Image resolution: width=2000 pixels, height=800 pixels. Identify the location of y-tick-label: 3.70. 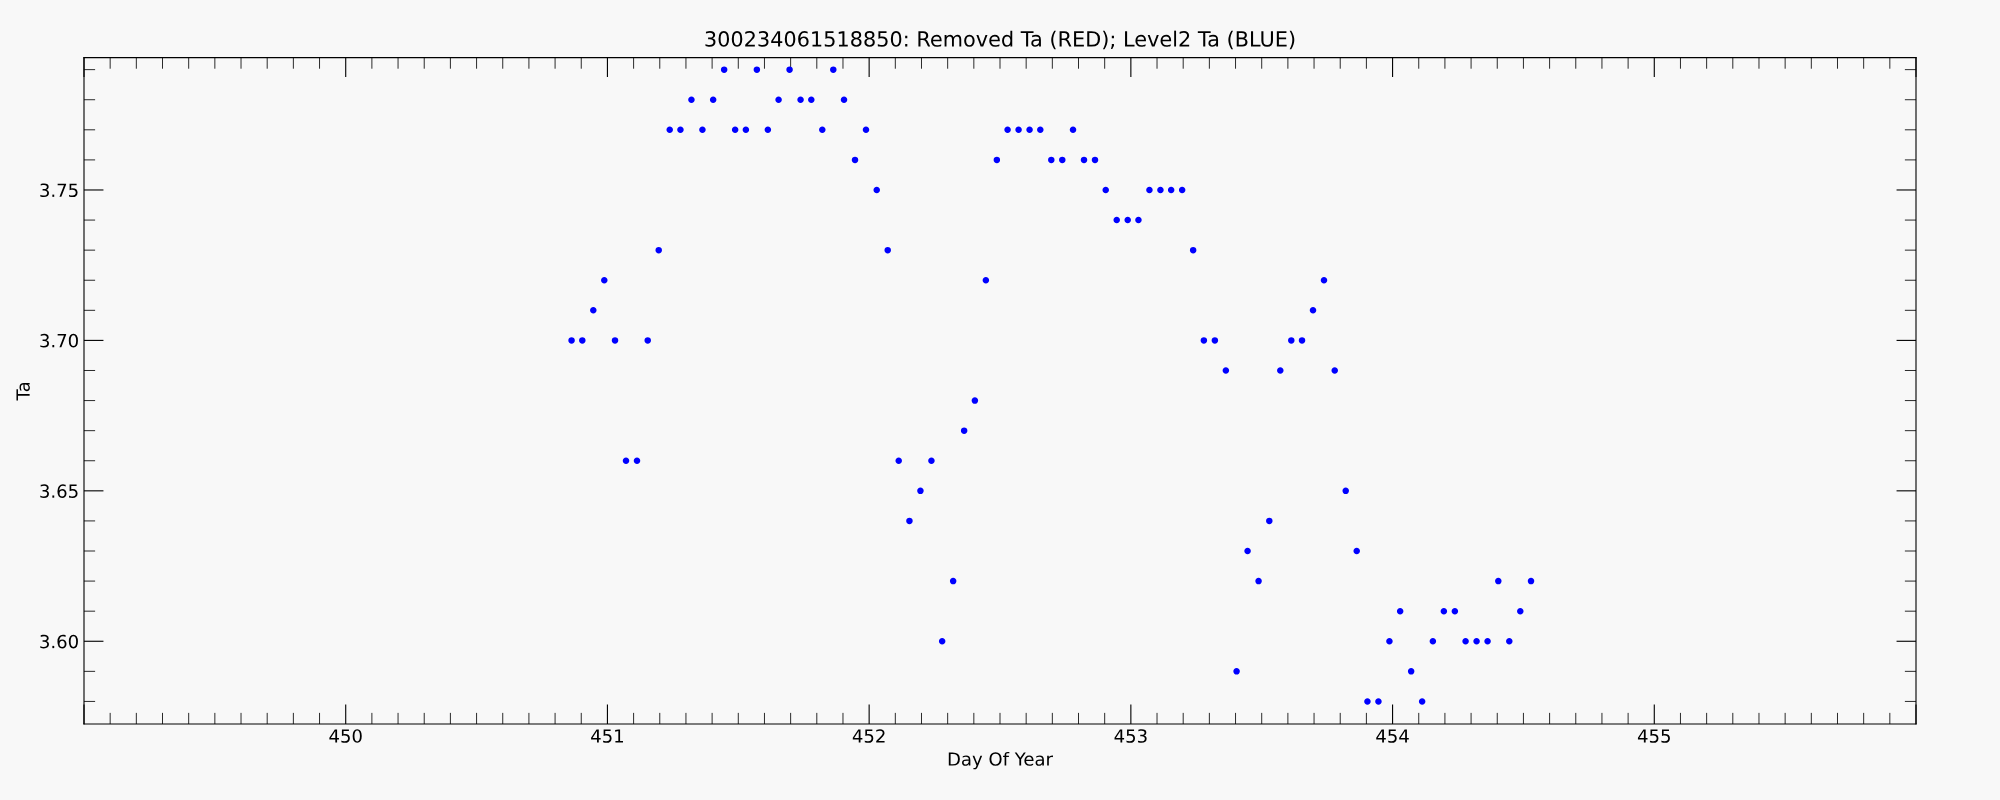
(59, 340).